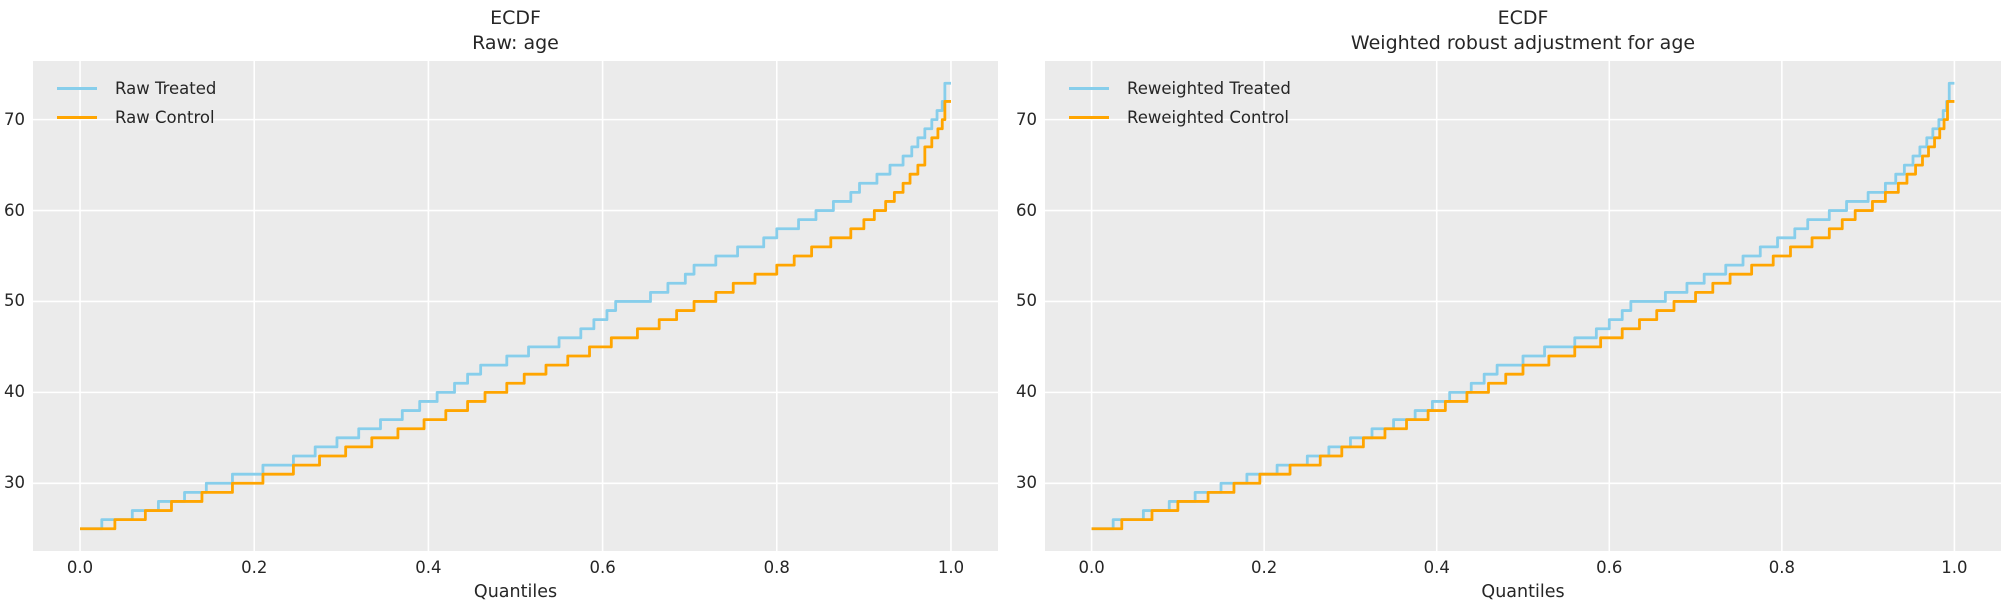  Describe the element at coordinates (515, 43) in the screenshot. I see `chart-subtitle: Raw: age` at that location.